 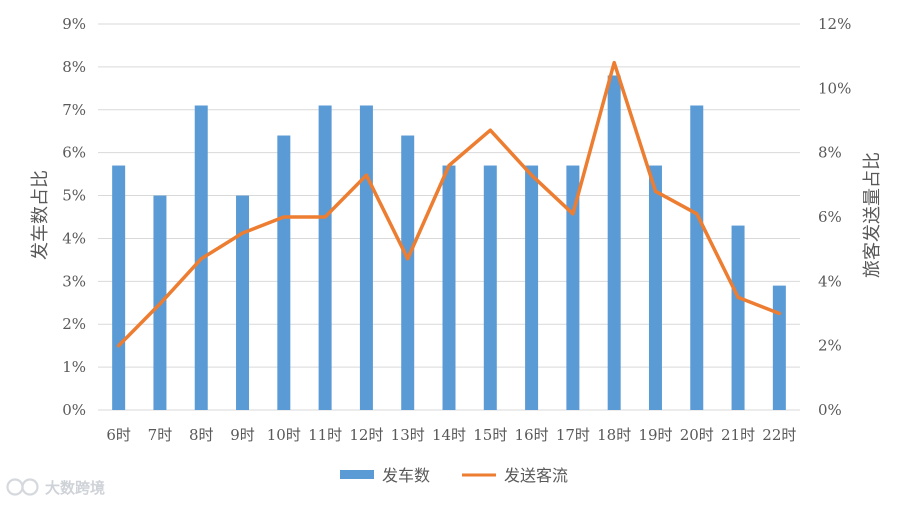 What do you see at coordinates (573, 435) in the screenshot?
I see `x-tick-label: 17时` at bounding box center [573, 435].